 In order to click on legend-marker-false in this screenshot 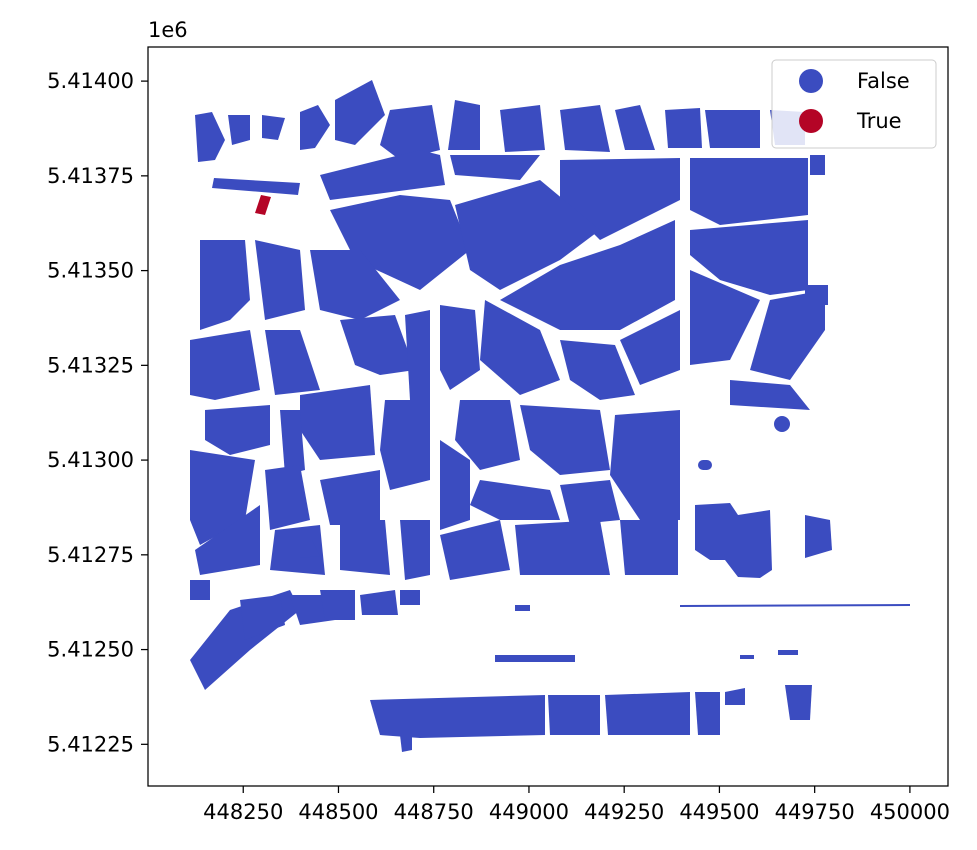, I will do `click(811, 81)`.